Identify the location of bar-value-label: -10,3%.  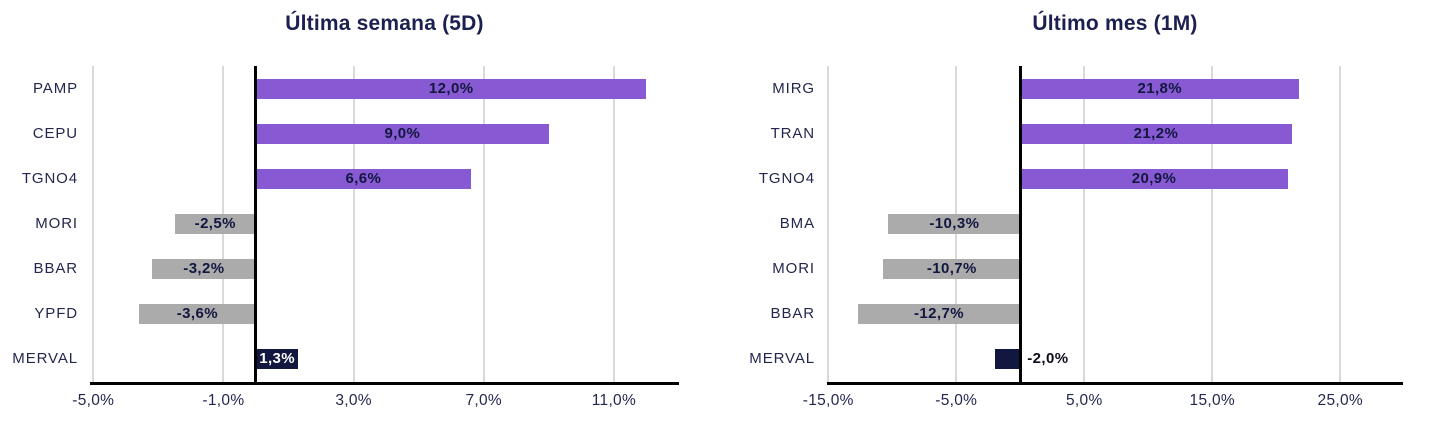
(954, 223).